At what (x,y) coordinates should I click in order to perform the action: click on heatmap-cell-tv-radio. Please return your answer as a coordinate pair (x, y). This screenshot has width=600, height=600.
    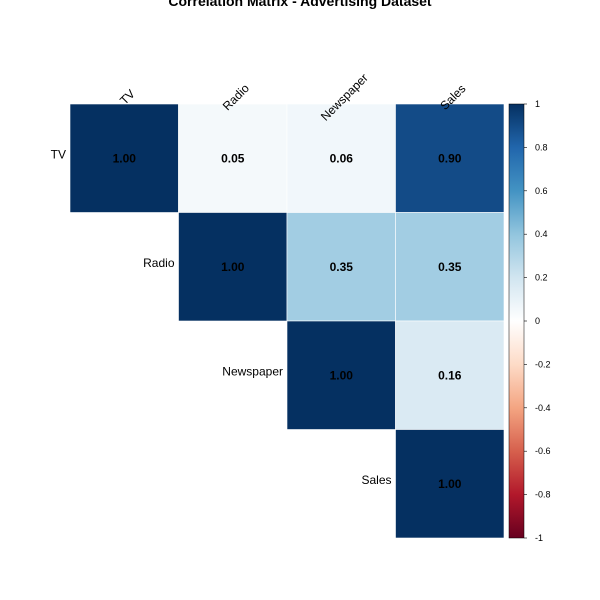
    Looking at the image, I should click on (233, 158).